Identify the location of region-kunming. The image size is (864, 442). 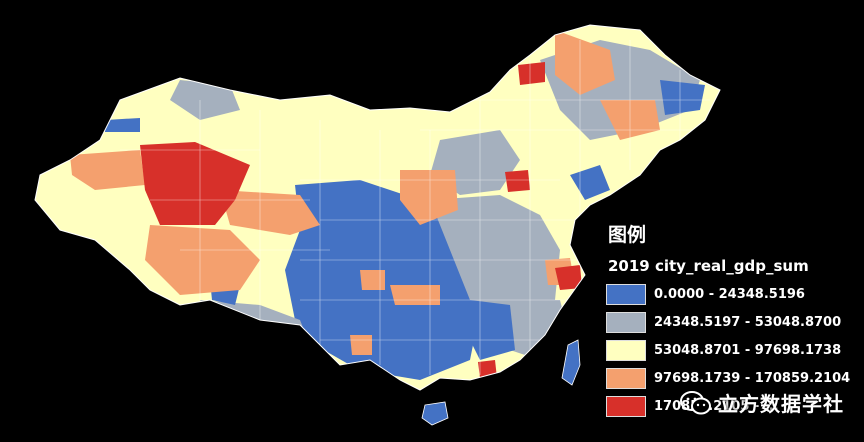
(361, 345).